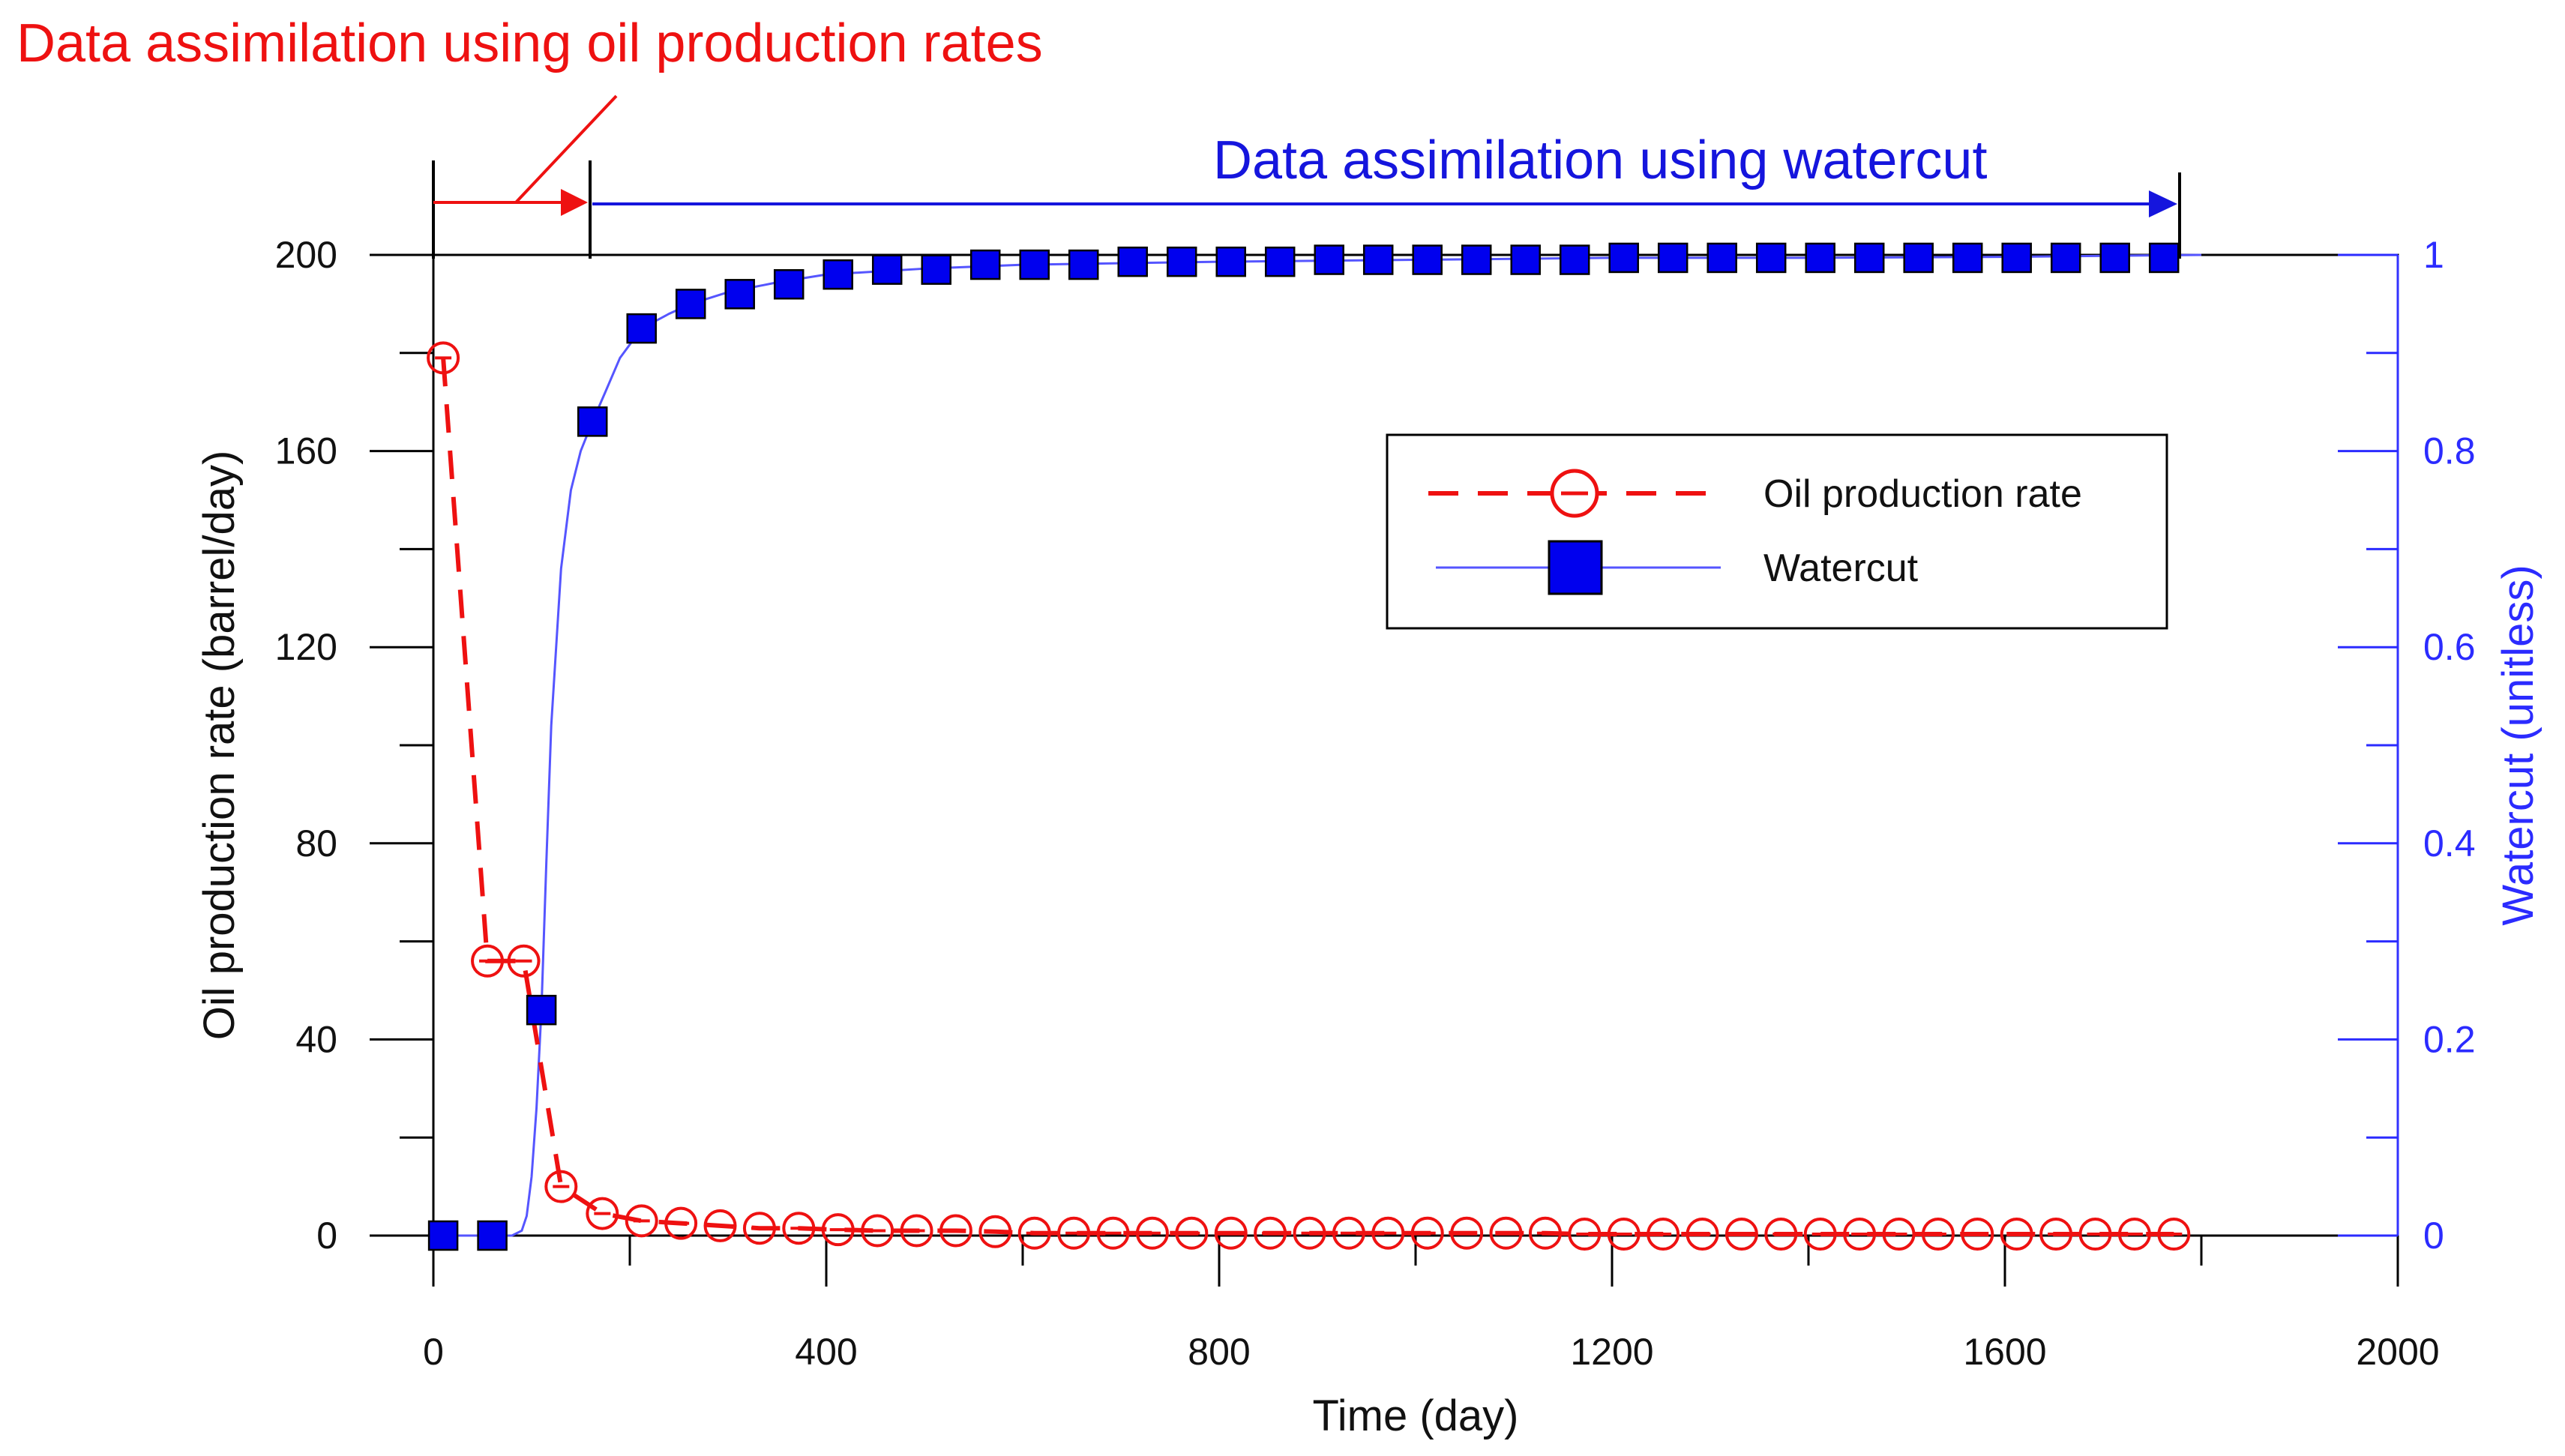  Describe the element at coordinates (1575, 567) in the screenshot. I see `legend-watercut-marker` at that location.